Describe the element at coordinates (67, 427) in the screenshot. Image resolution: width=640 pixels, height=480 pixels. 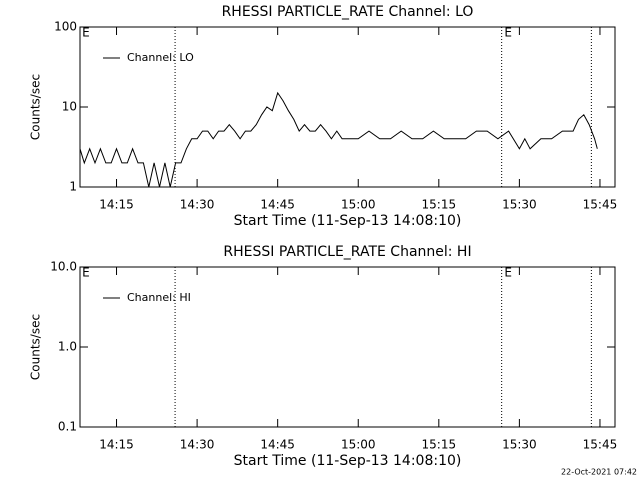
I see `y-tick-label: 0.1` at that location.